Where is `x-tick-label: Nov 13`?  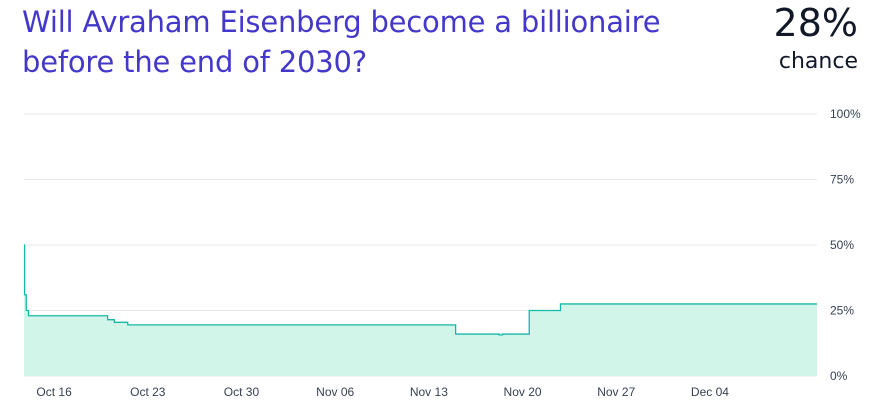
x-tick-label: Nov 13 is located at coordinates (429, 392).